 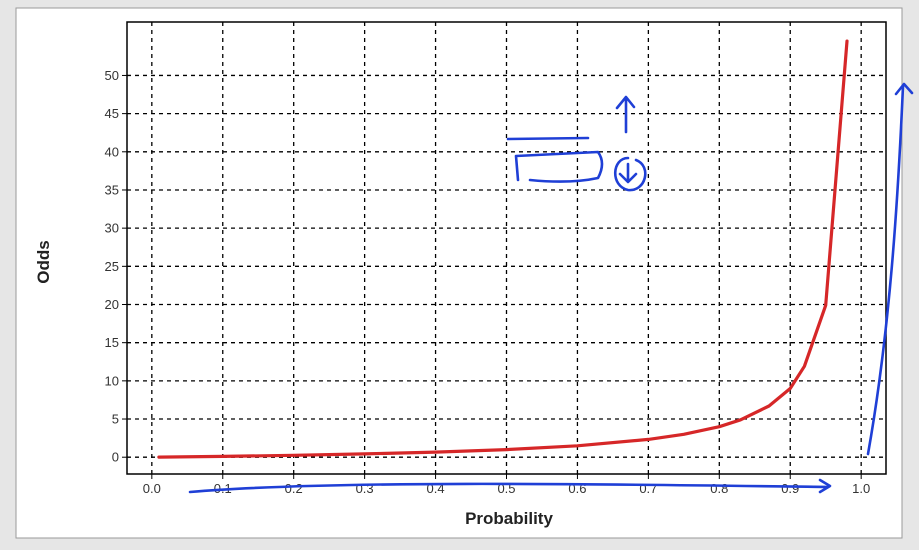 I want to click on y-tick-label: 15, so click(x=112, y=342).